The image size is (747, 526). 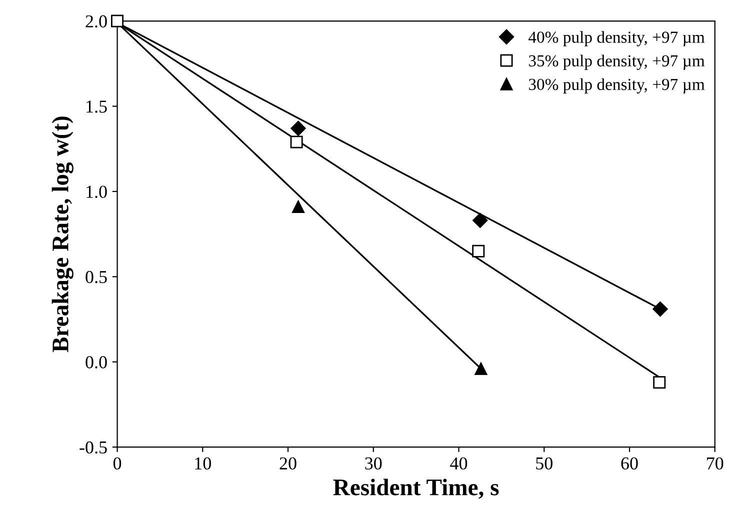 What do you see at coordinates (93, 447) in the screenshot?
I see `y-tick-label: -0.5` at bounding box center [93, 447].